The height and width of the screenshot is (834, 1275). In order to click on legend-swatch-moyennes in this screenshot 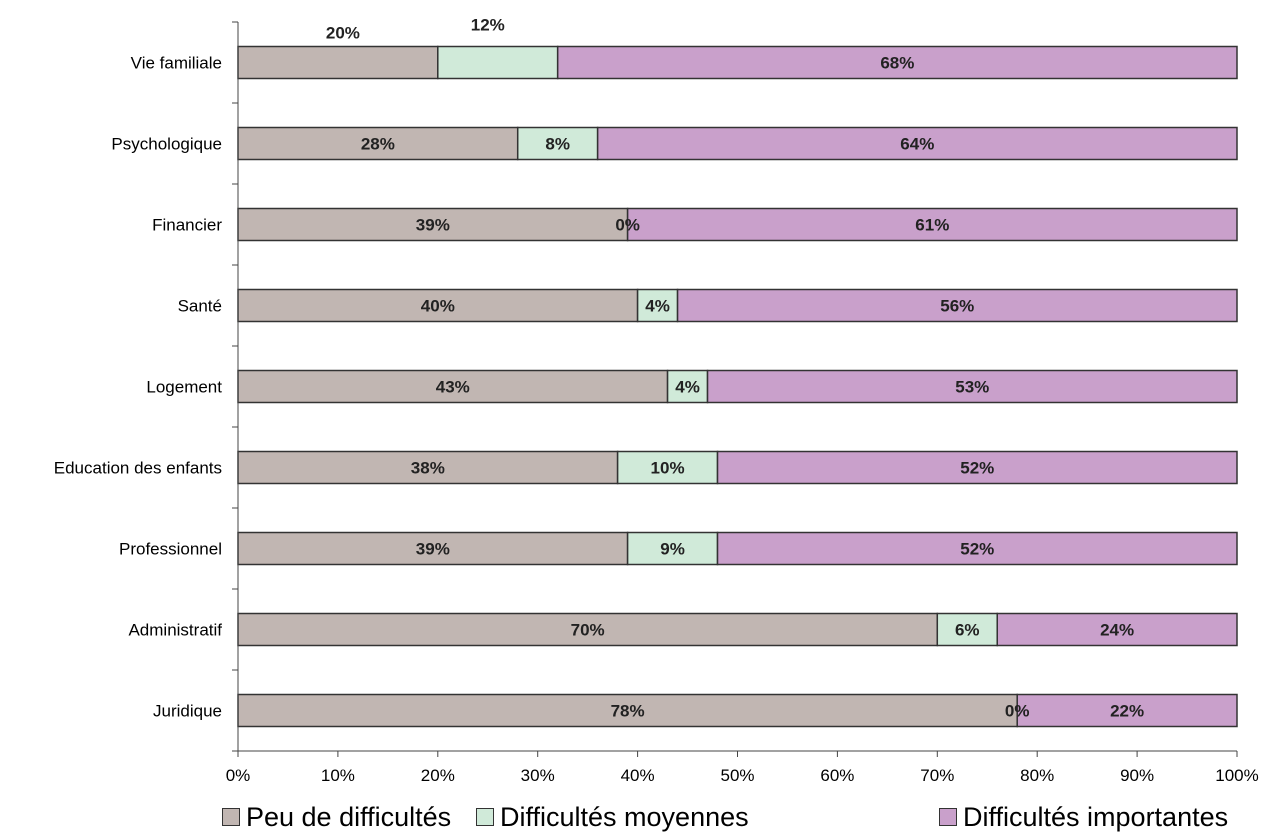, I will do `click(485, 817)`.